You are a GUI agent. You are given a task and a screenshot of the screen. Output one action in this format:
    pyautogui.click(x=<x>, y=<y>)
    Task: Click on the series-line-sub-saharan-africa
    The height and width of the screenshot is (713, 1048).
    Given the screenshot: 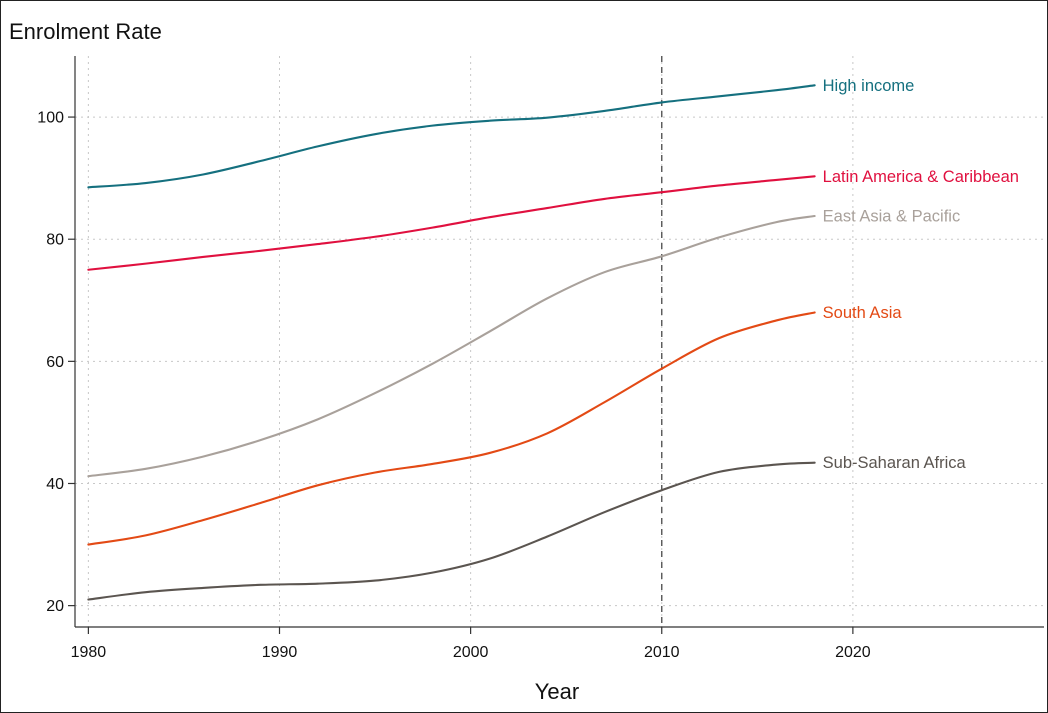 What is the action you would take?
    pyautogui.click(x=451, y=531)
    